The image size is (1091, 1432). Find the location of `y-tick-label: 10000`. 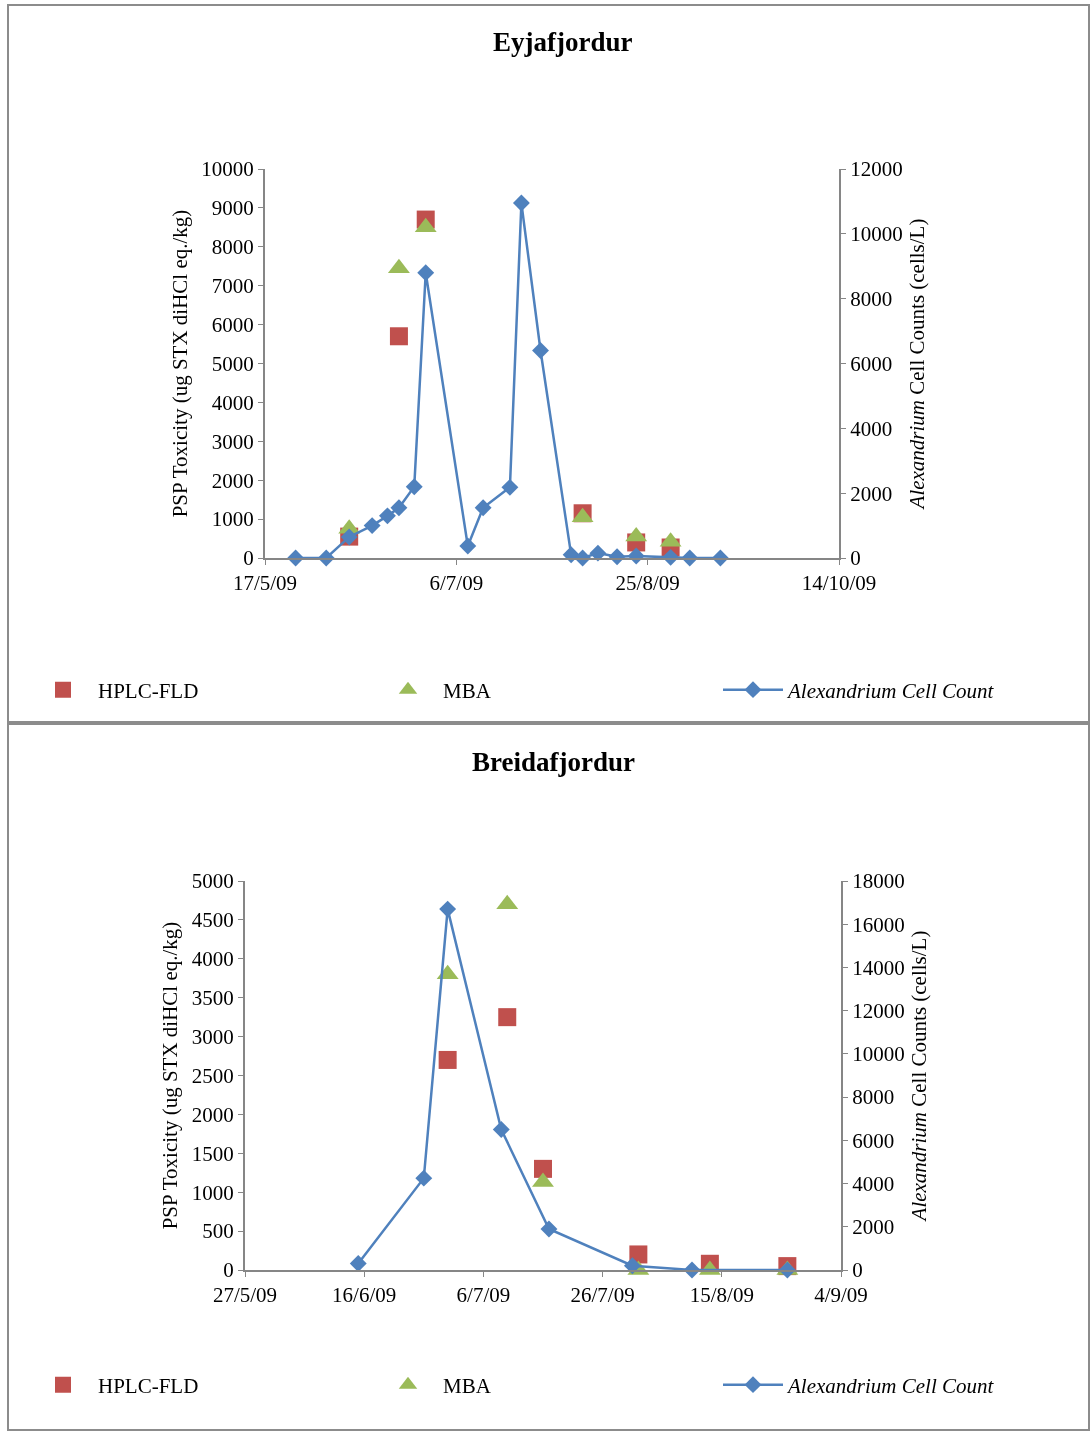

y-tick-label: 10000 is located at coordinates (227, 169).